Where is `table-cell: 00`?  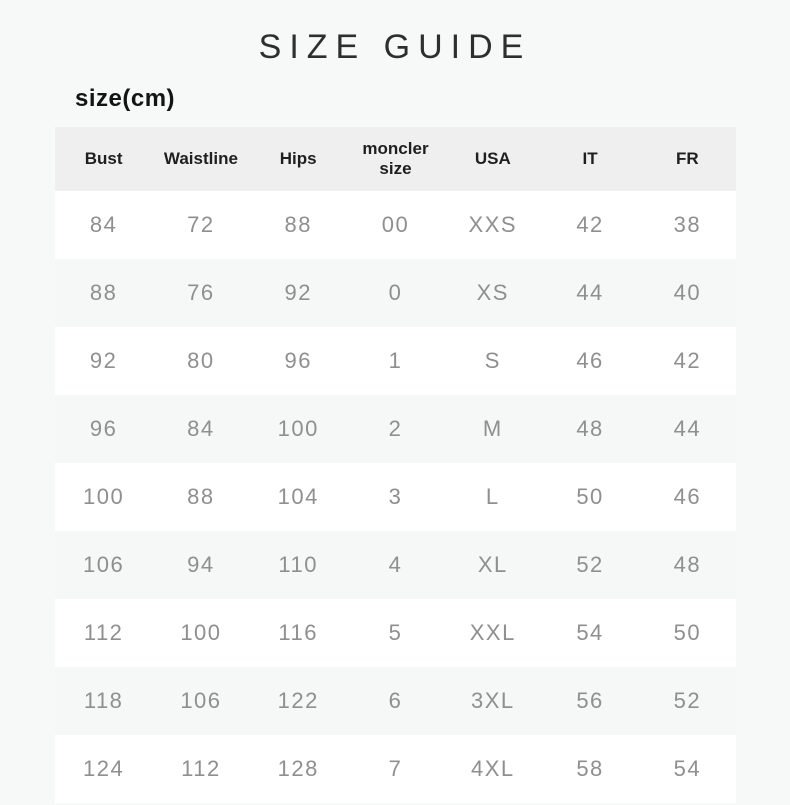 table-cell: 00 is located at coordinates (395, 224).